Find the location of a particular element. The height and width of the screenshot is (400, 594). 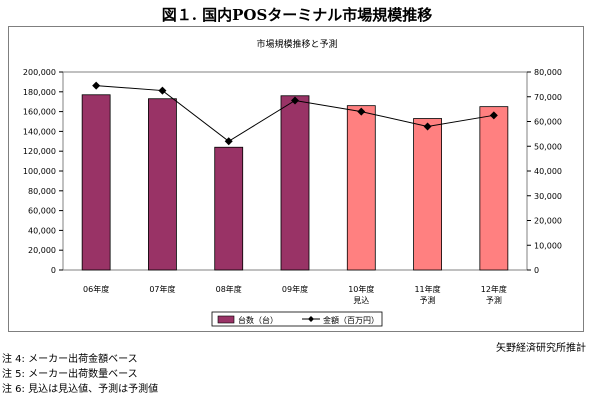

x-tick-label: 10年度 is located at coordinates (361, 289).